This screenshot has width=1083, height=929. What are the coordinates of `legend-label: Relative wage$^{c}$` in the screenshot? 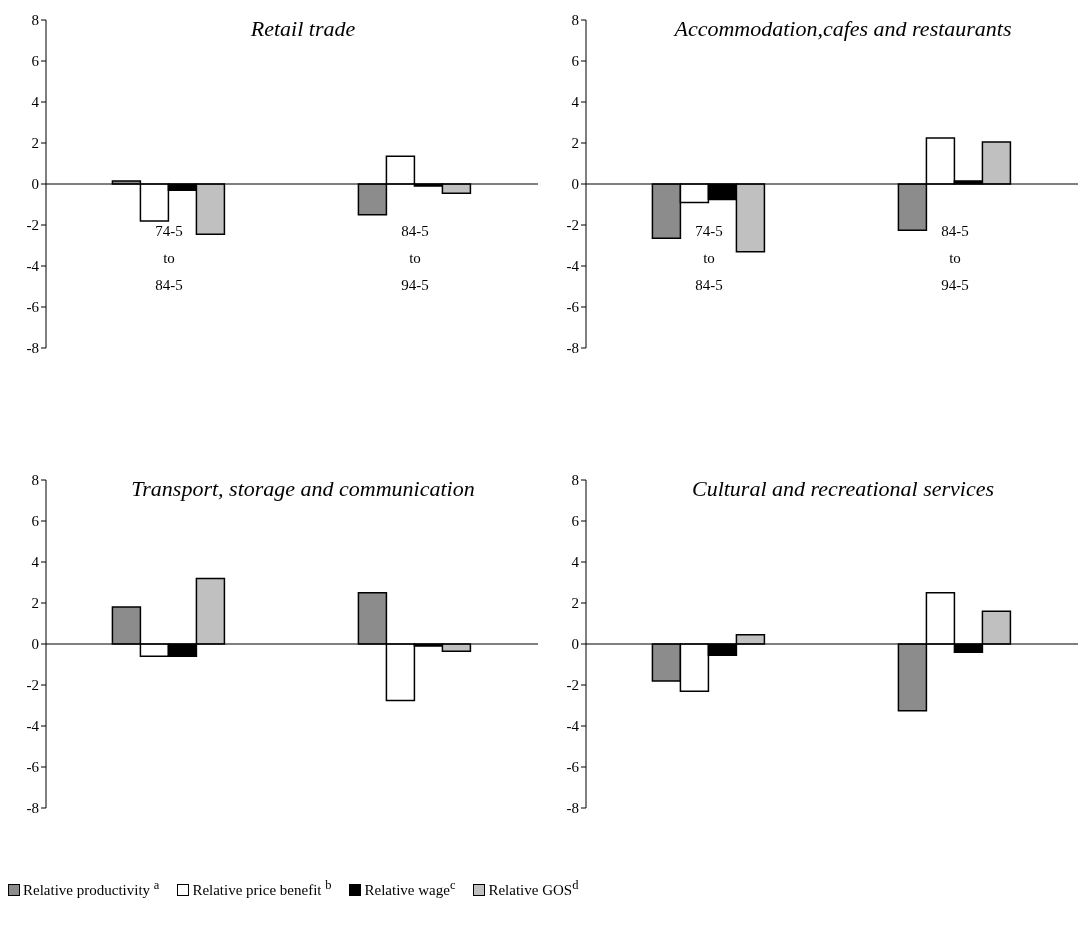 It's located at (410, 888).